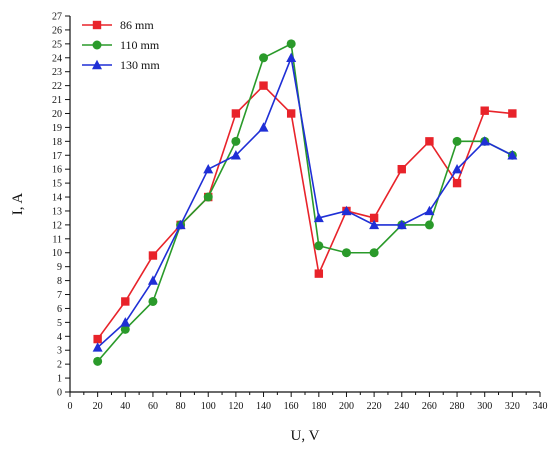 Image resolution: width=552 pixels, height=451 pixels. I want to click on y-tick-label: 0, so click(59, 393).